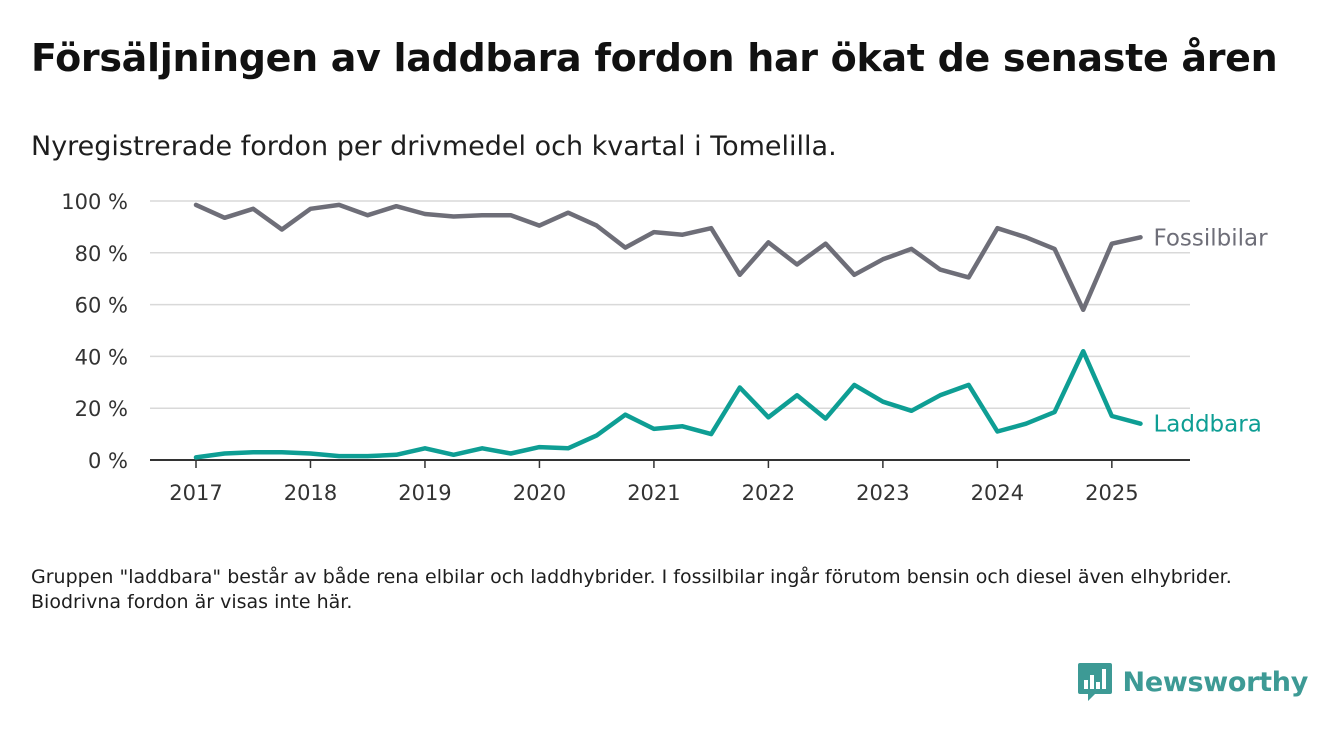  What do you see at coordinates (1094, 682) in the screenshot?
I see `bar-chart-logo-icon` at bounding box center [1094, 682].